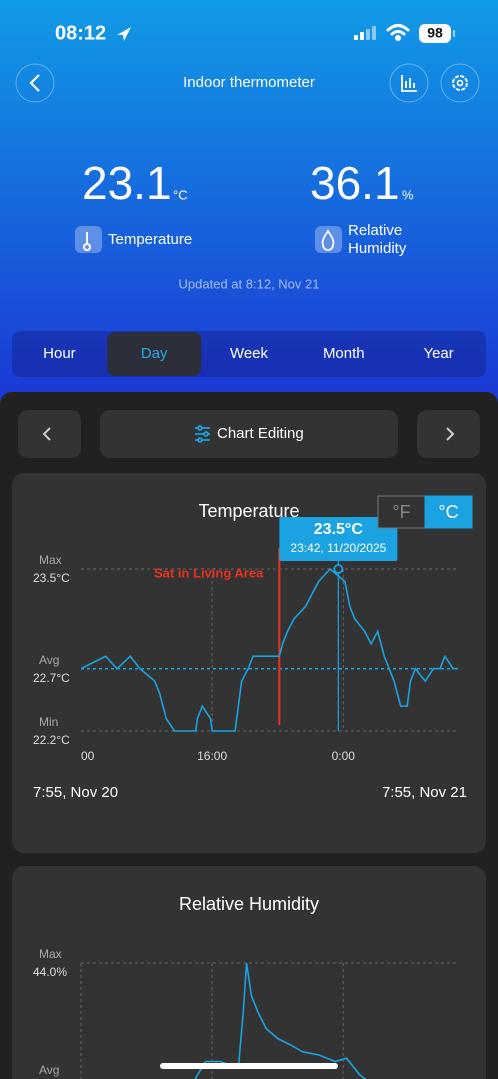  Describe the element at coordinates (249, 283) in the screenshot. I see `updated-time: Updated at 8:12, Nov 21` at that location.